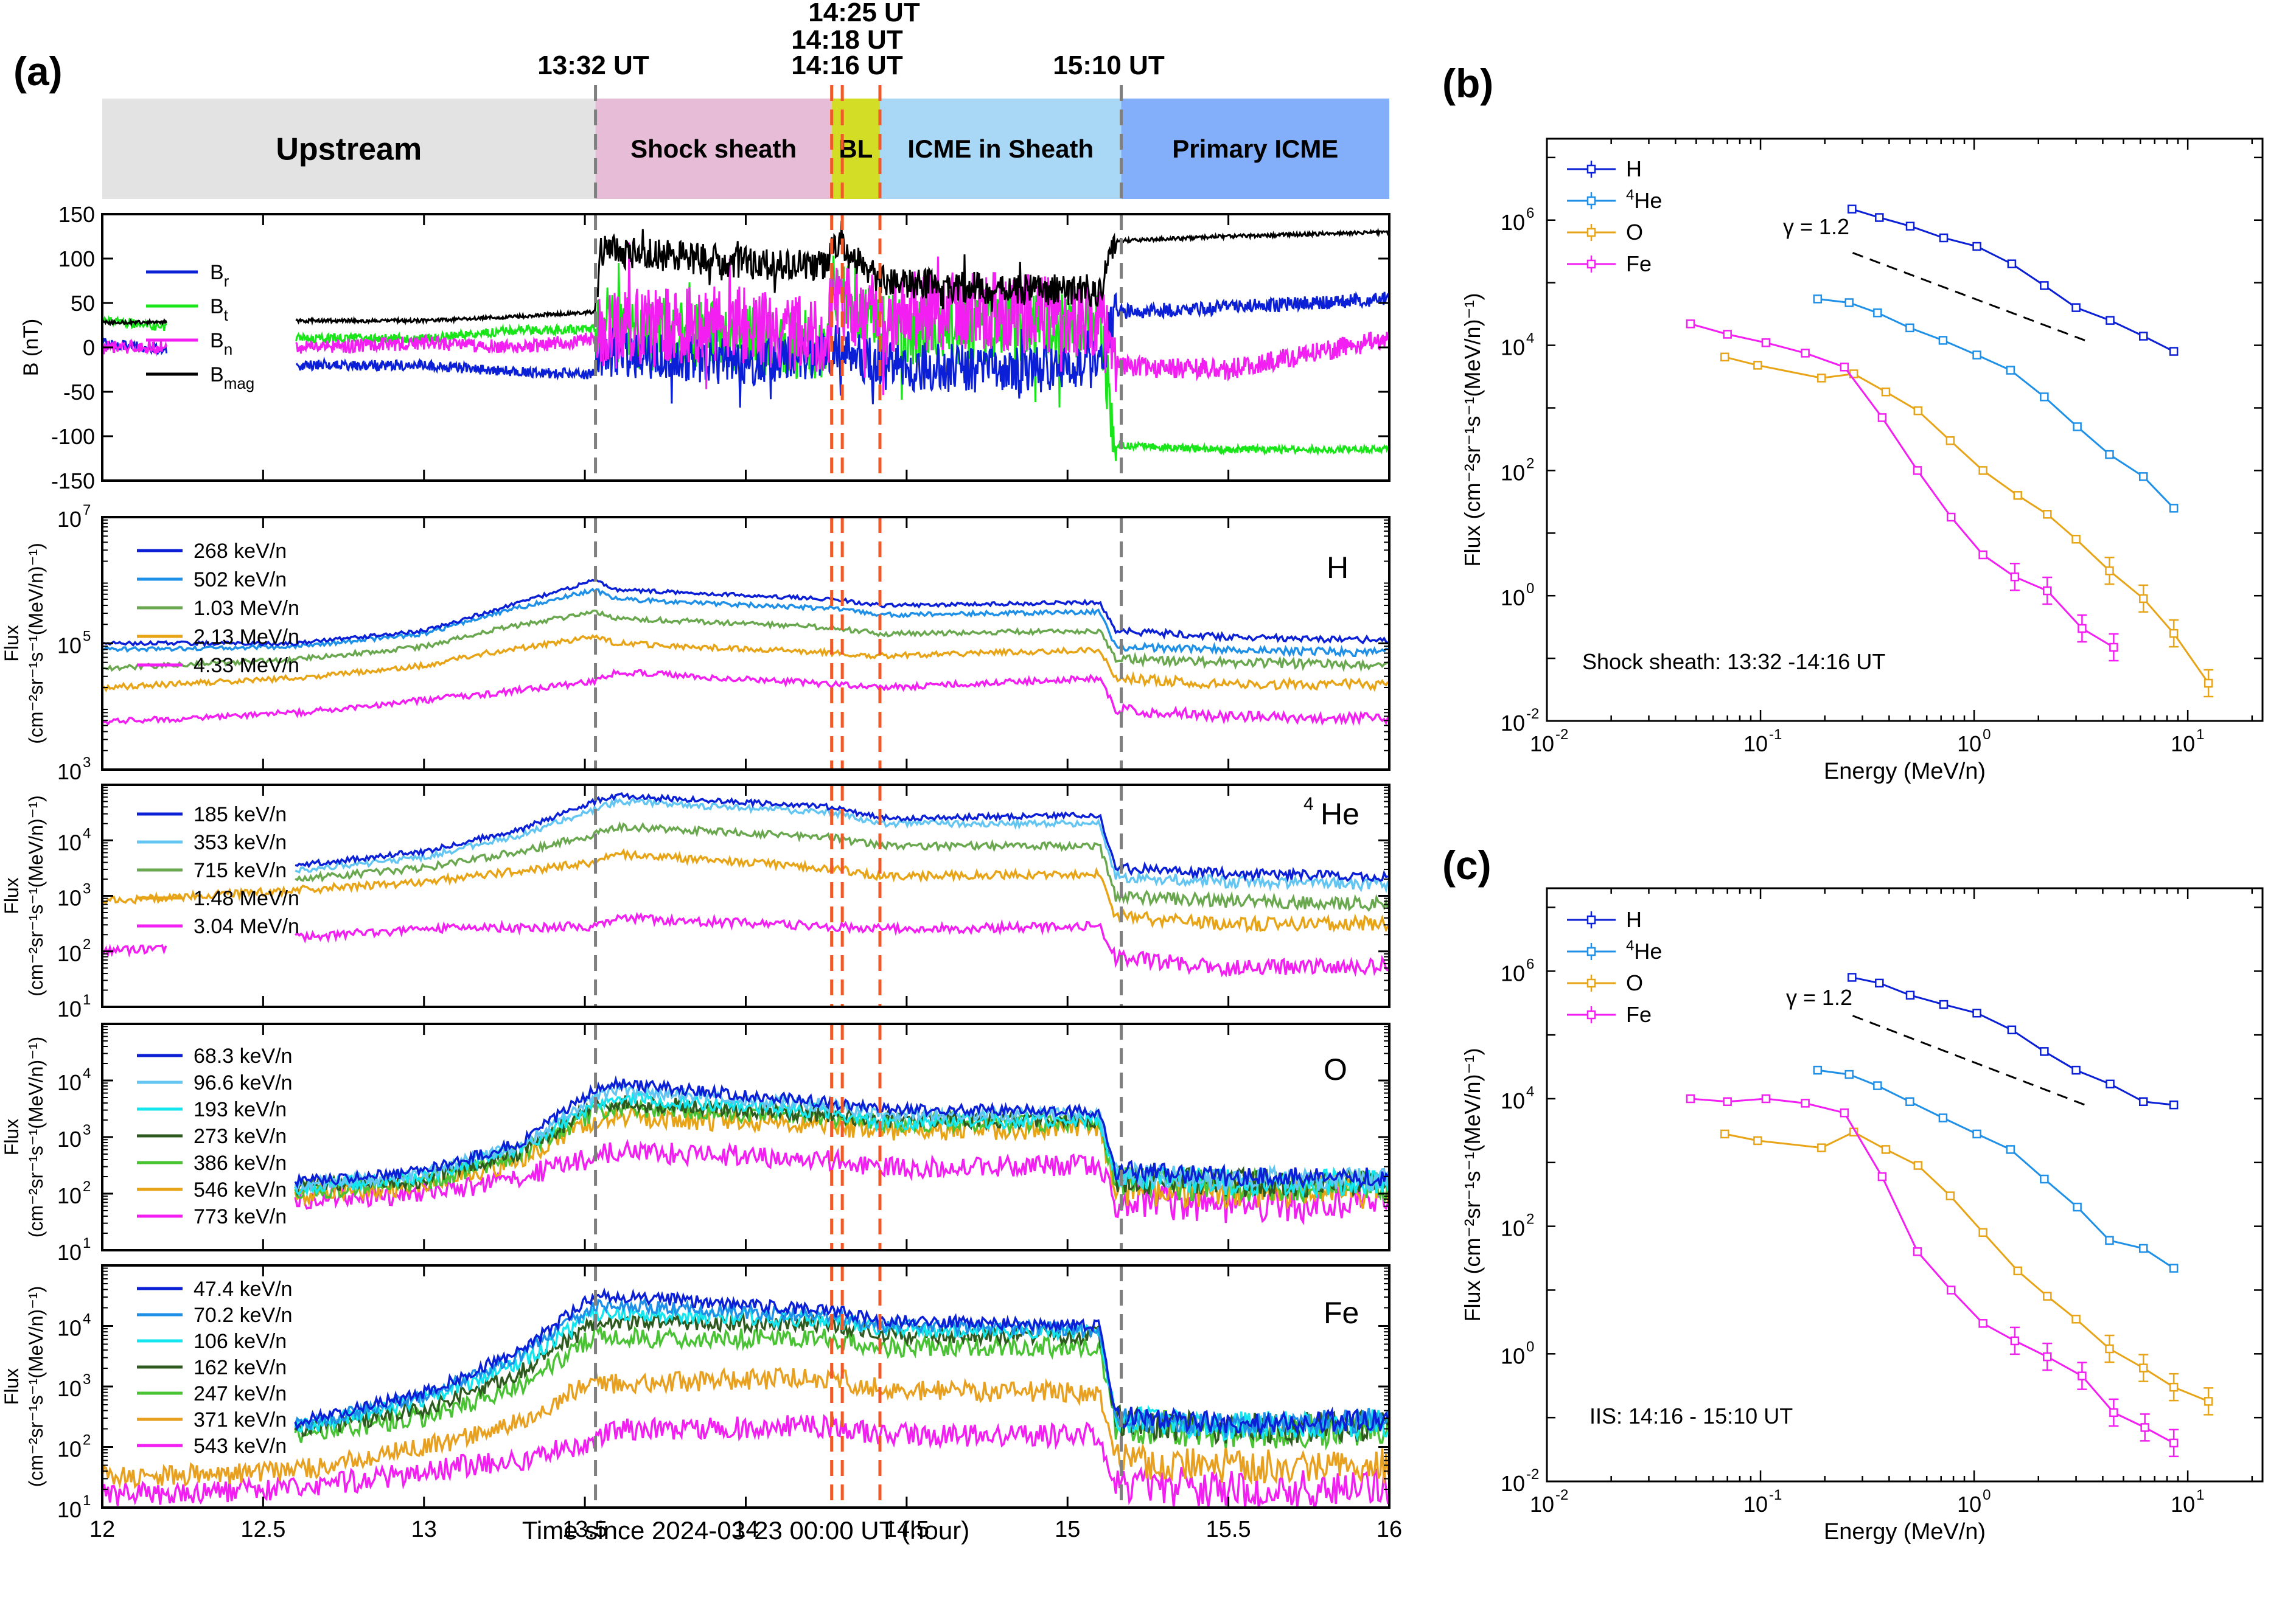 This screenshot has width=2296, height=1597. Describe the element at coordinates (31, 347) in the screenshot. I see `y-axis-label: B (nT)` at that location.